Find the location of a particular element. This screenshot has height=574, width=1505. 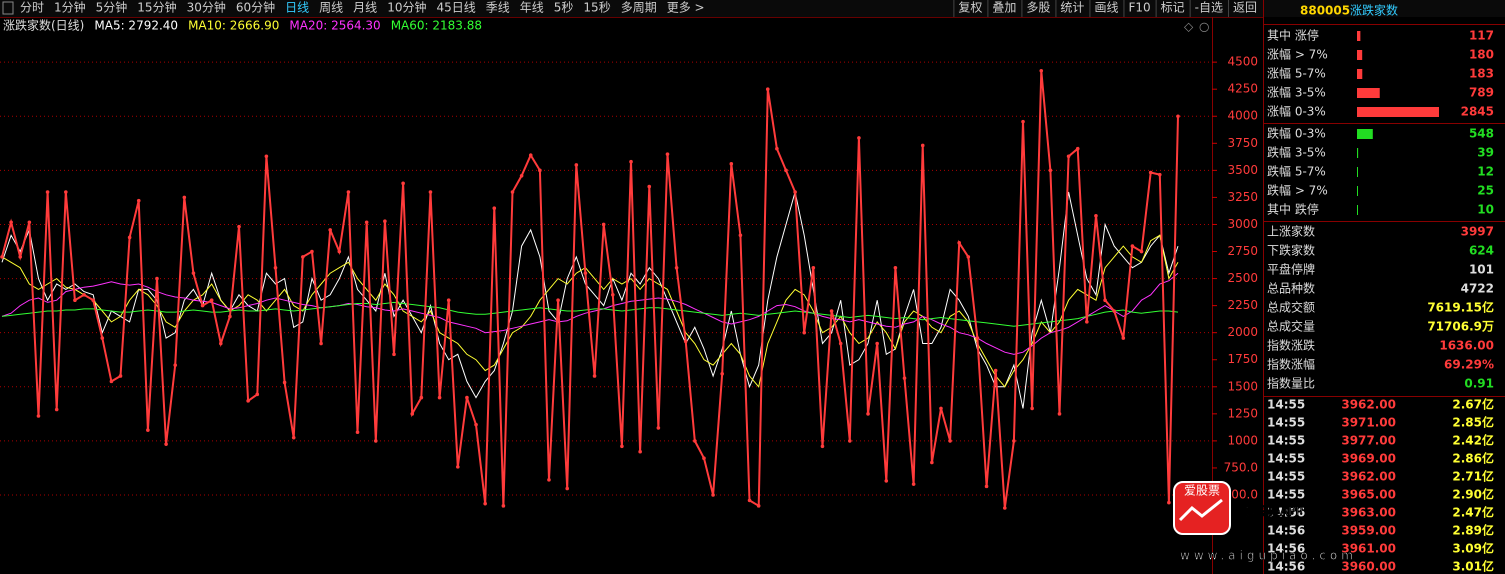

row-value: 789 is located at coordinates (1481, 93).